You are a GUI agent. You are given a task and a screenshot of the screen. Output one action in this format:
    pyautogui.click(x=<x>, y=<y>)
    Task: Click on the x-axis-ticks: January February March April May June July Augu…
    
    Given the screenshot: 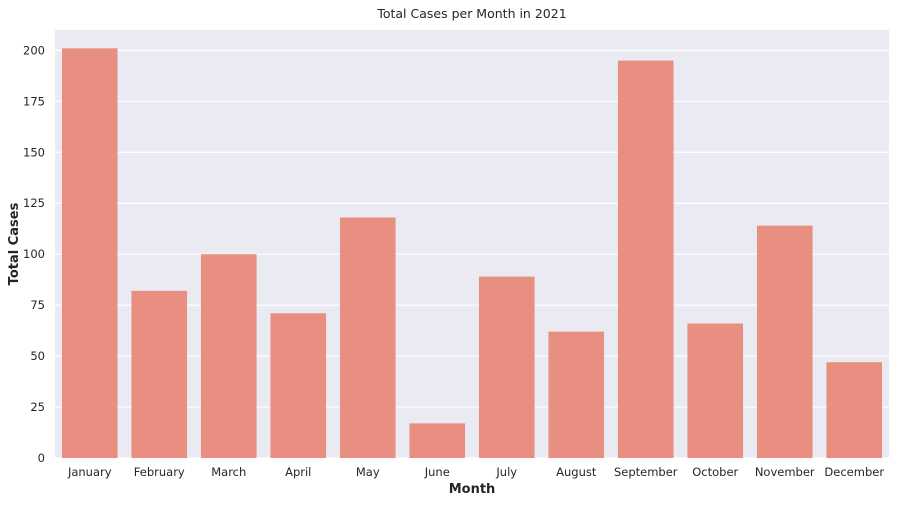 What is the action you would take?
    pyautogui.click(x=475, y=472)
    